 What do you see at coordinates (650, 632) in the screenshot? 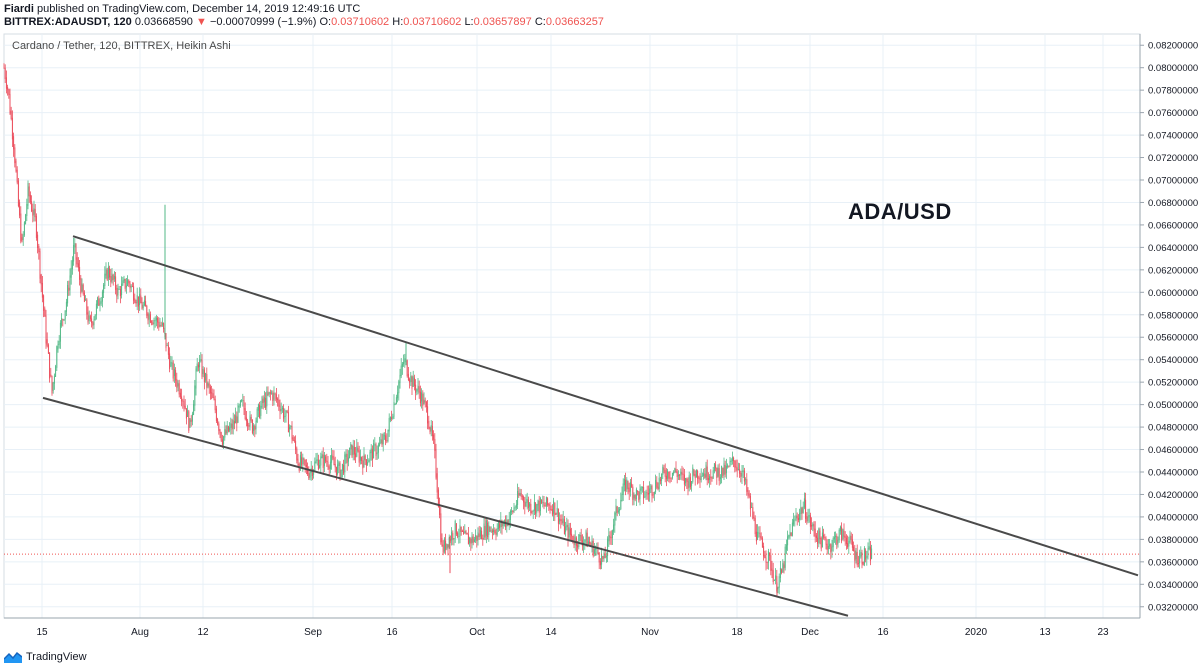
I see `x-tick-label: Nov` at bounding box center [650, 632].